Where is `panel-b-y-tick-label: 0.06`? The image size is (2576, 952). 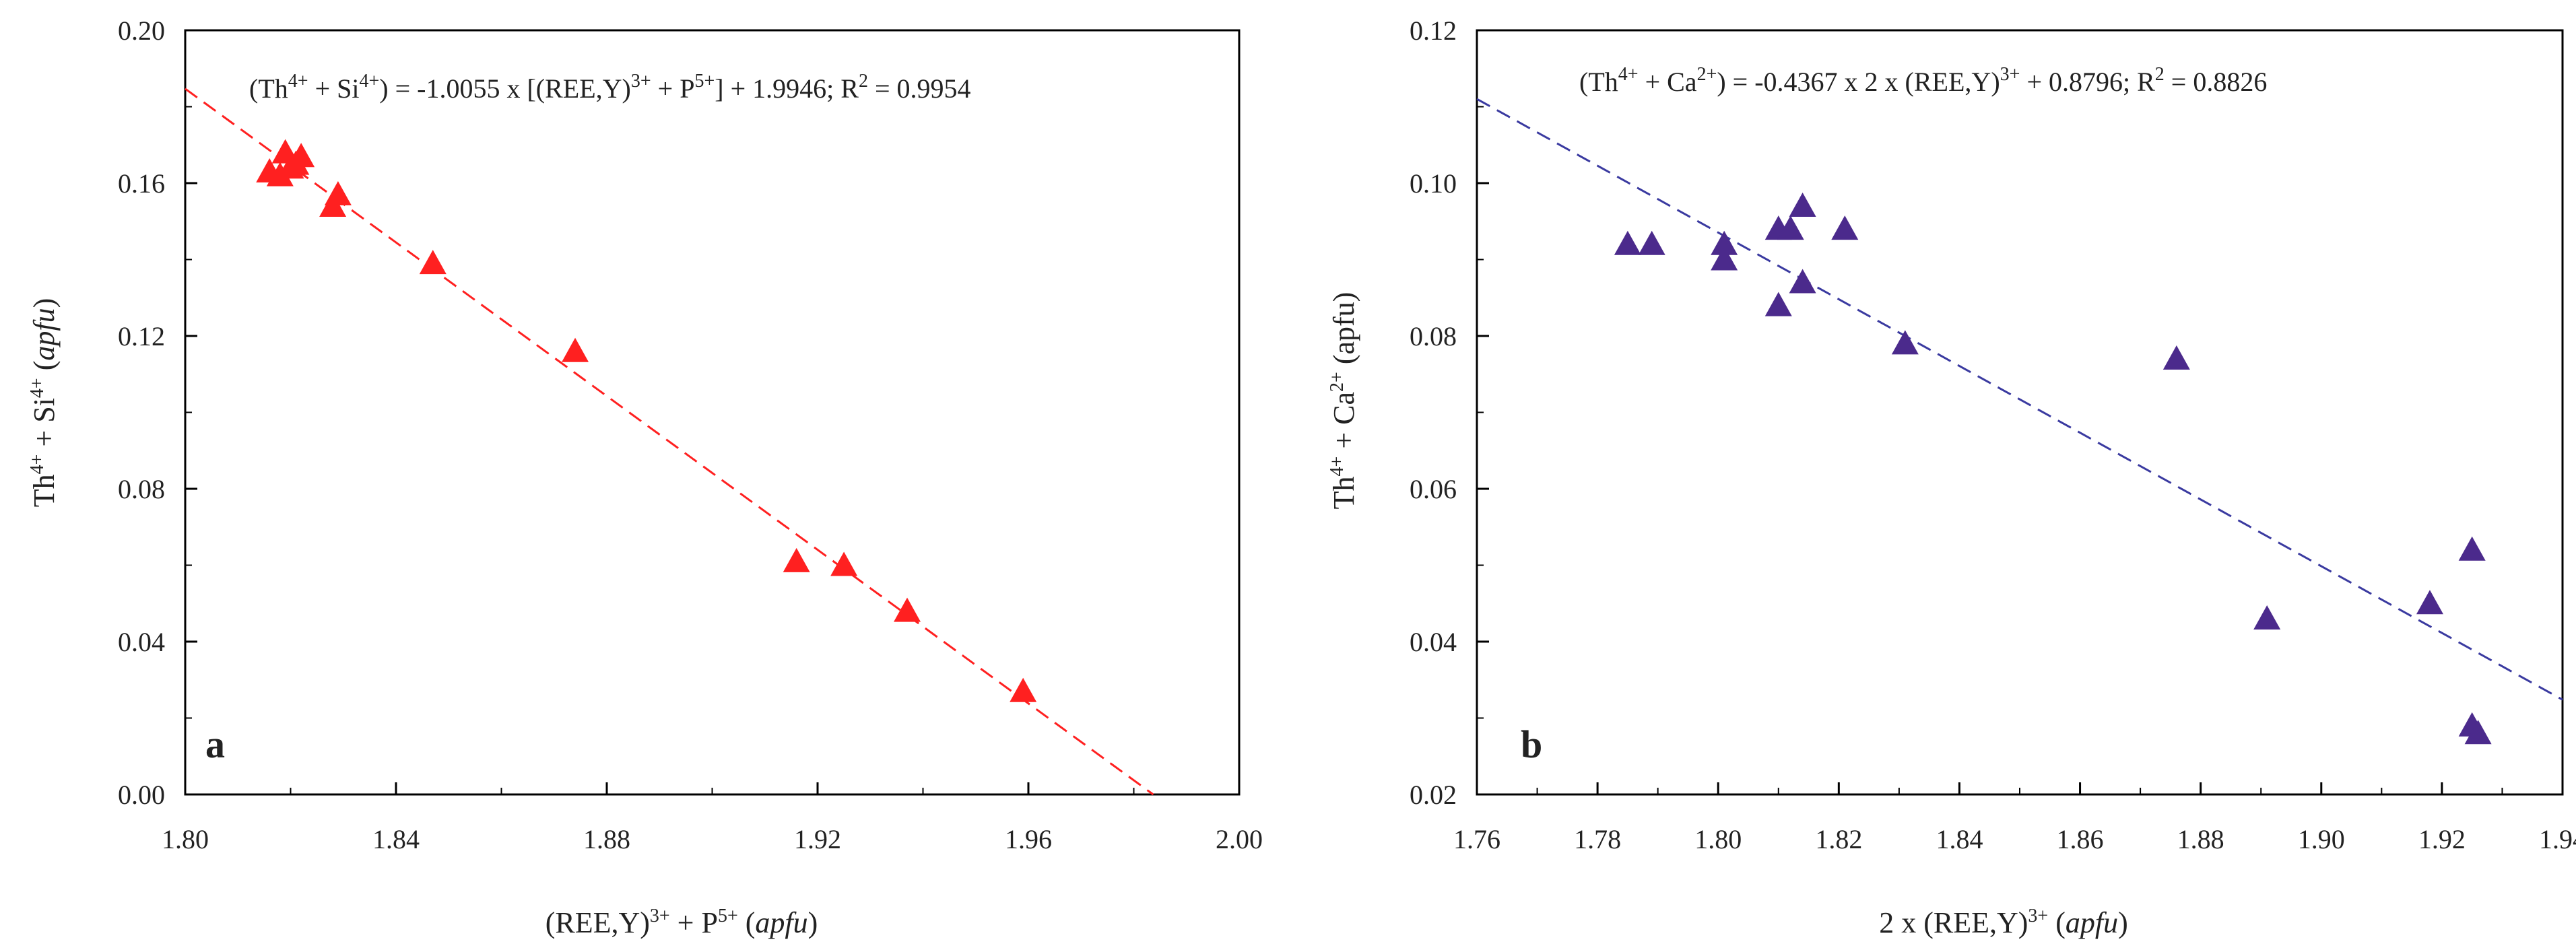 panel-b-y-tick-label: 0.06 is located at coordinates (1433, 489).